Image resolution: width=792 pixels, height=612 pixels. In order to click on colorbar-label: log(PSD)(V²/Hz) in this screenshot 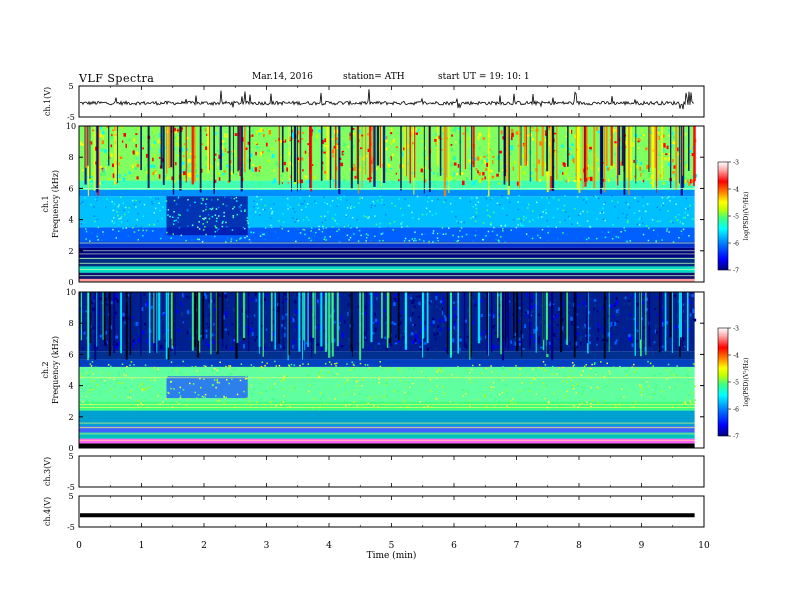, I will do `click(746, 382)`.